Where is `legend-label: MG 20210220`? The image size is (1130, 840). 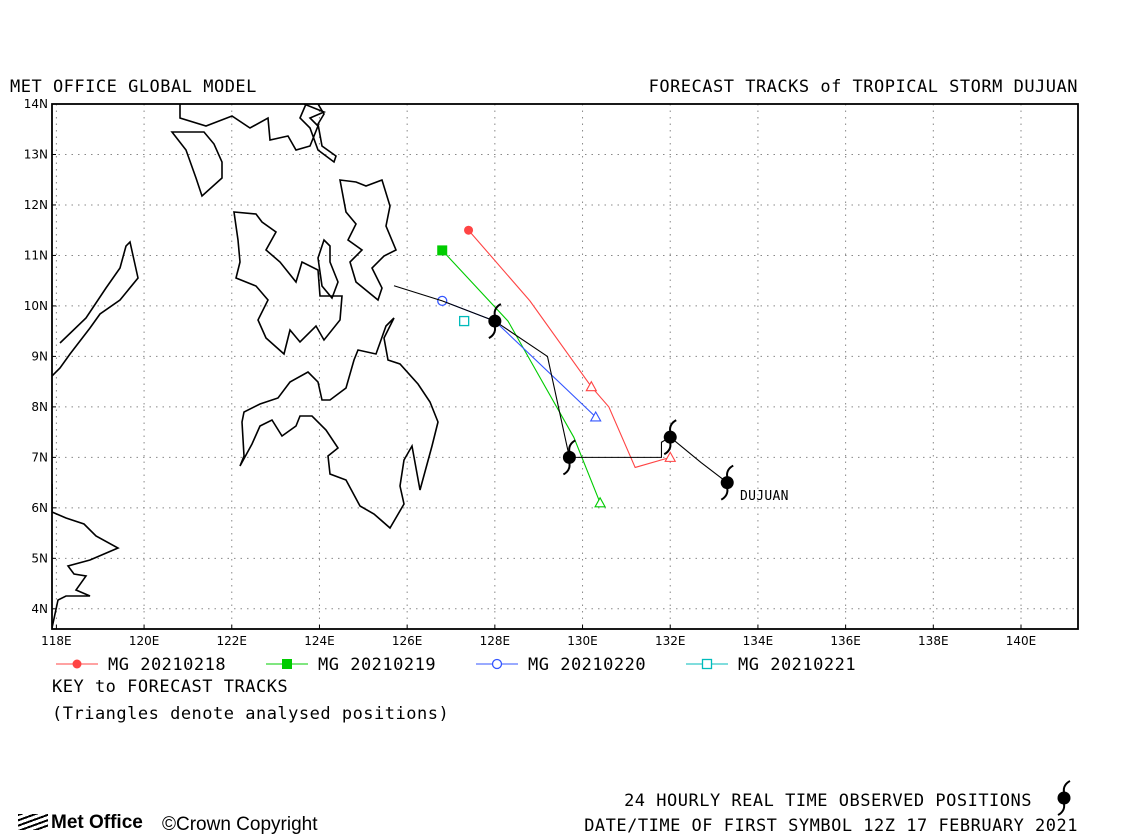
legend-label: MG 20210220 is located at coordinates (587, 665).